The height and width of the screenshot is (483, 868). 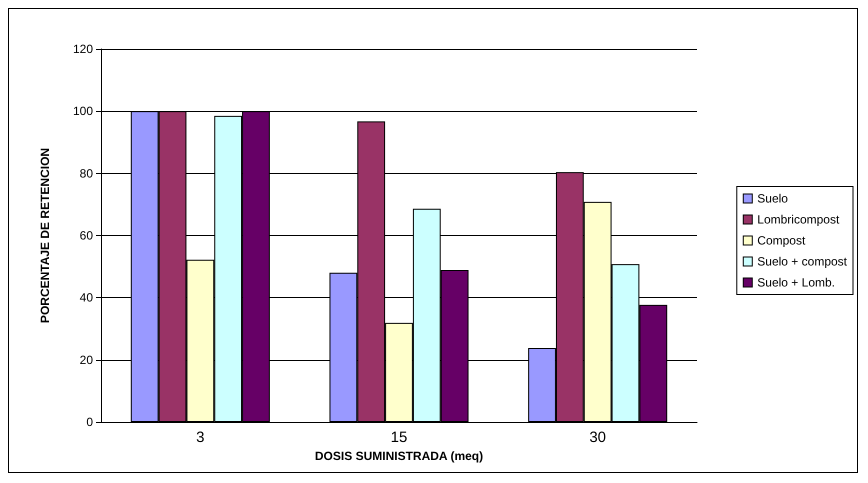 I want to click on legend-label: Suelo + compost, so click(x=802, y=261).